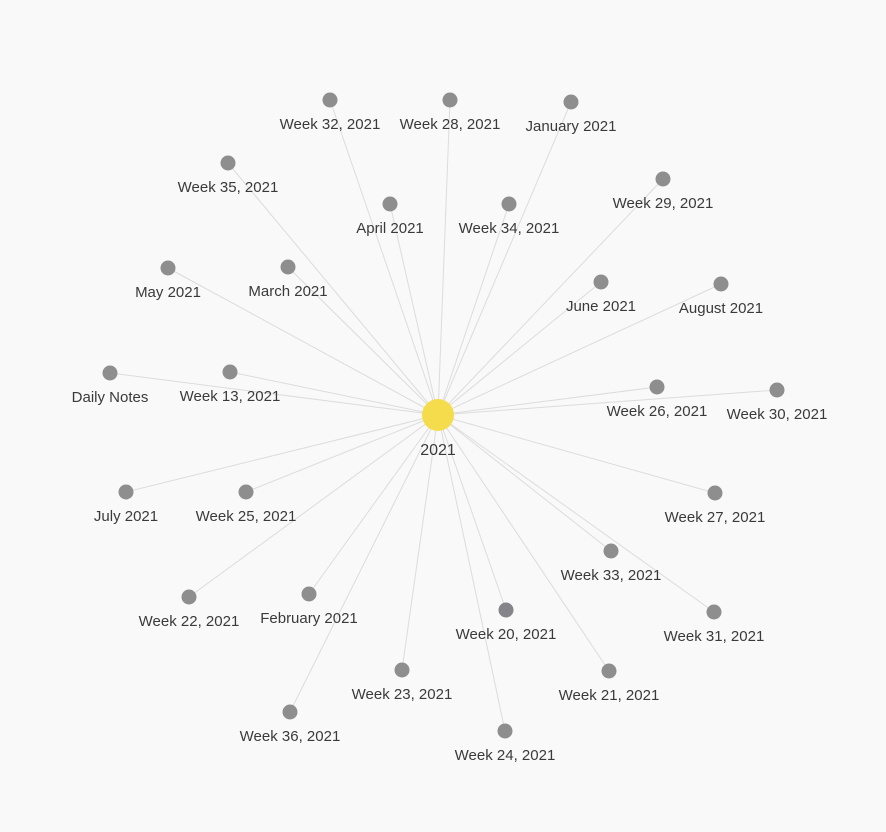 This screenshot has width=886, height=832. I want to click on graph-node-week-32-2021: Week 32, 2021, so click(330, 113).